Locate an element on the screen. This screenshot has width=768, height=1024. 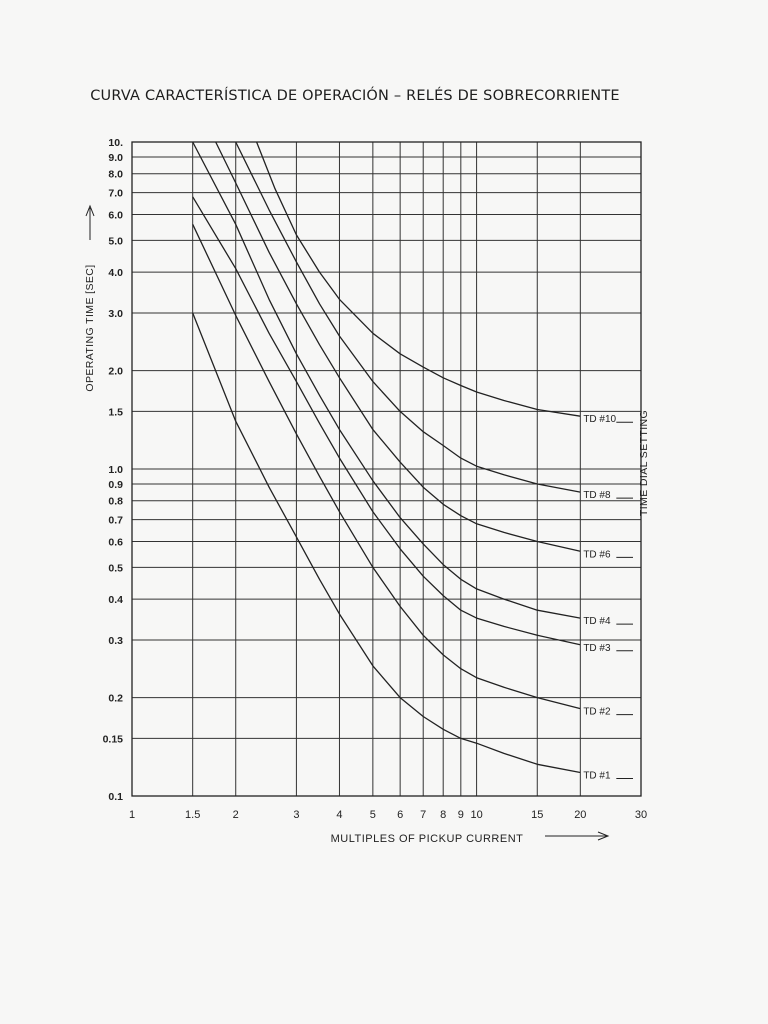
y-tick-label: 4.0 is located at coordinates (115, 273).